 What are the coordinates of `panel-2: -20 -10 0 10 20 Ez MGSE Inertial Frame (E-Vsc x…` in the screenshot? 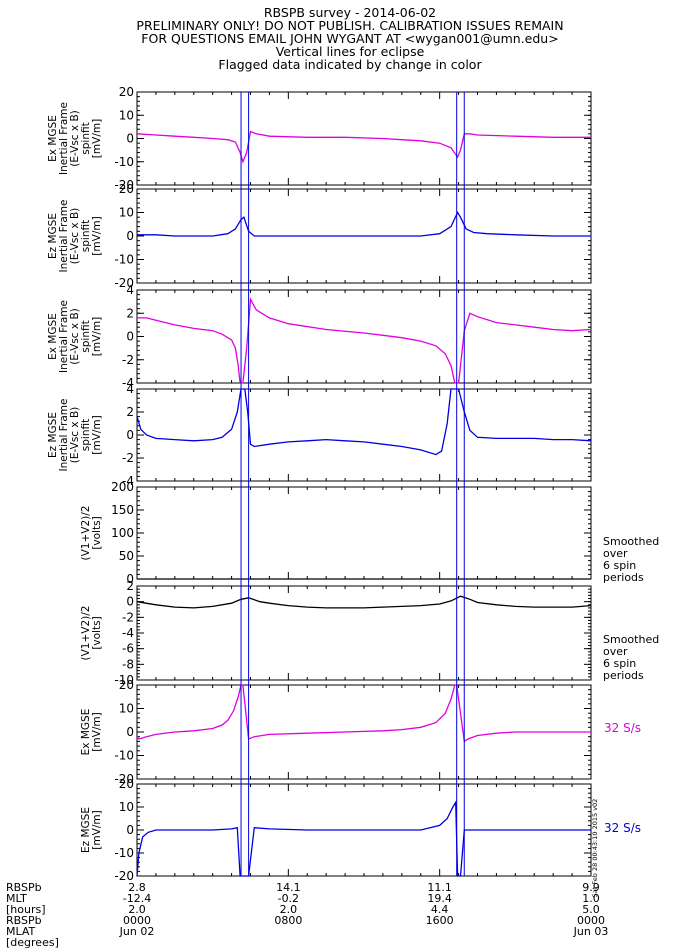 It's located at (319, 236).